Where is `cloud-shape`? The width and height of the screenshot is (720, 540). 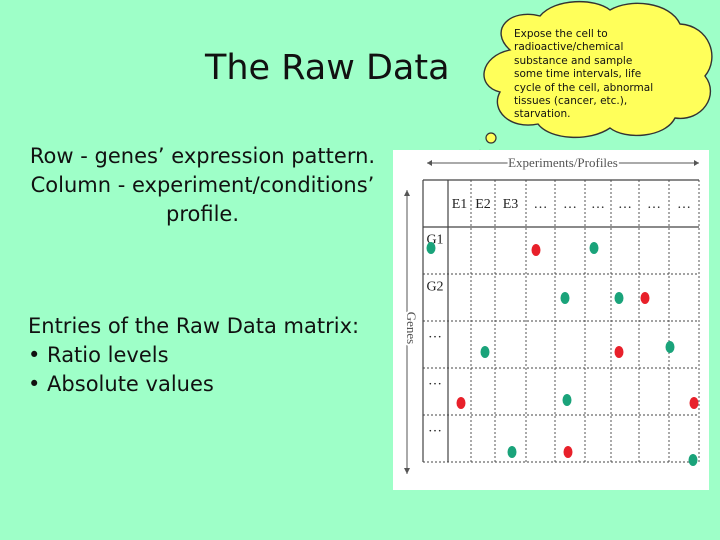 cloud-shape is located at coordinates (598, 69).